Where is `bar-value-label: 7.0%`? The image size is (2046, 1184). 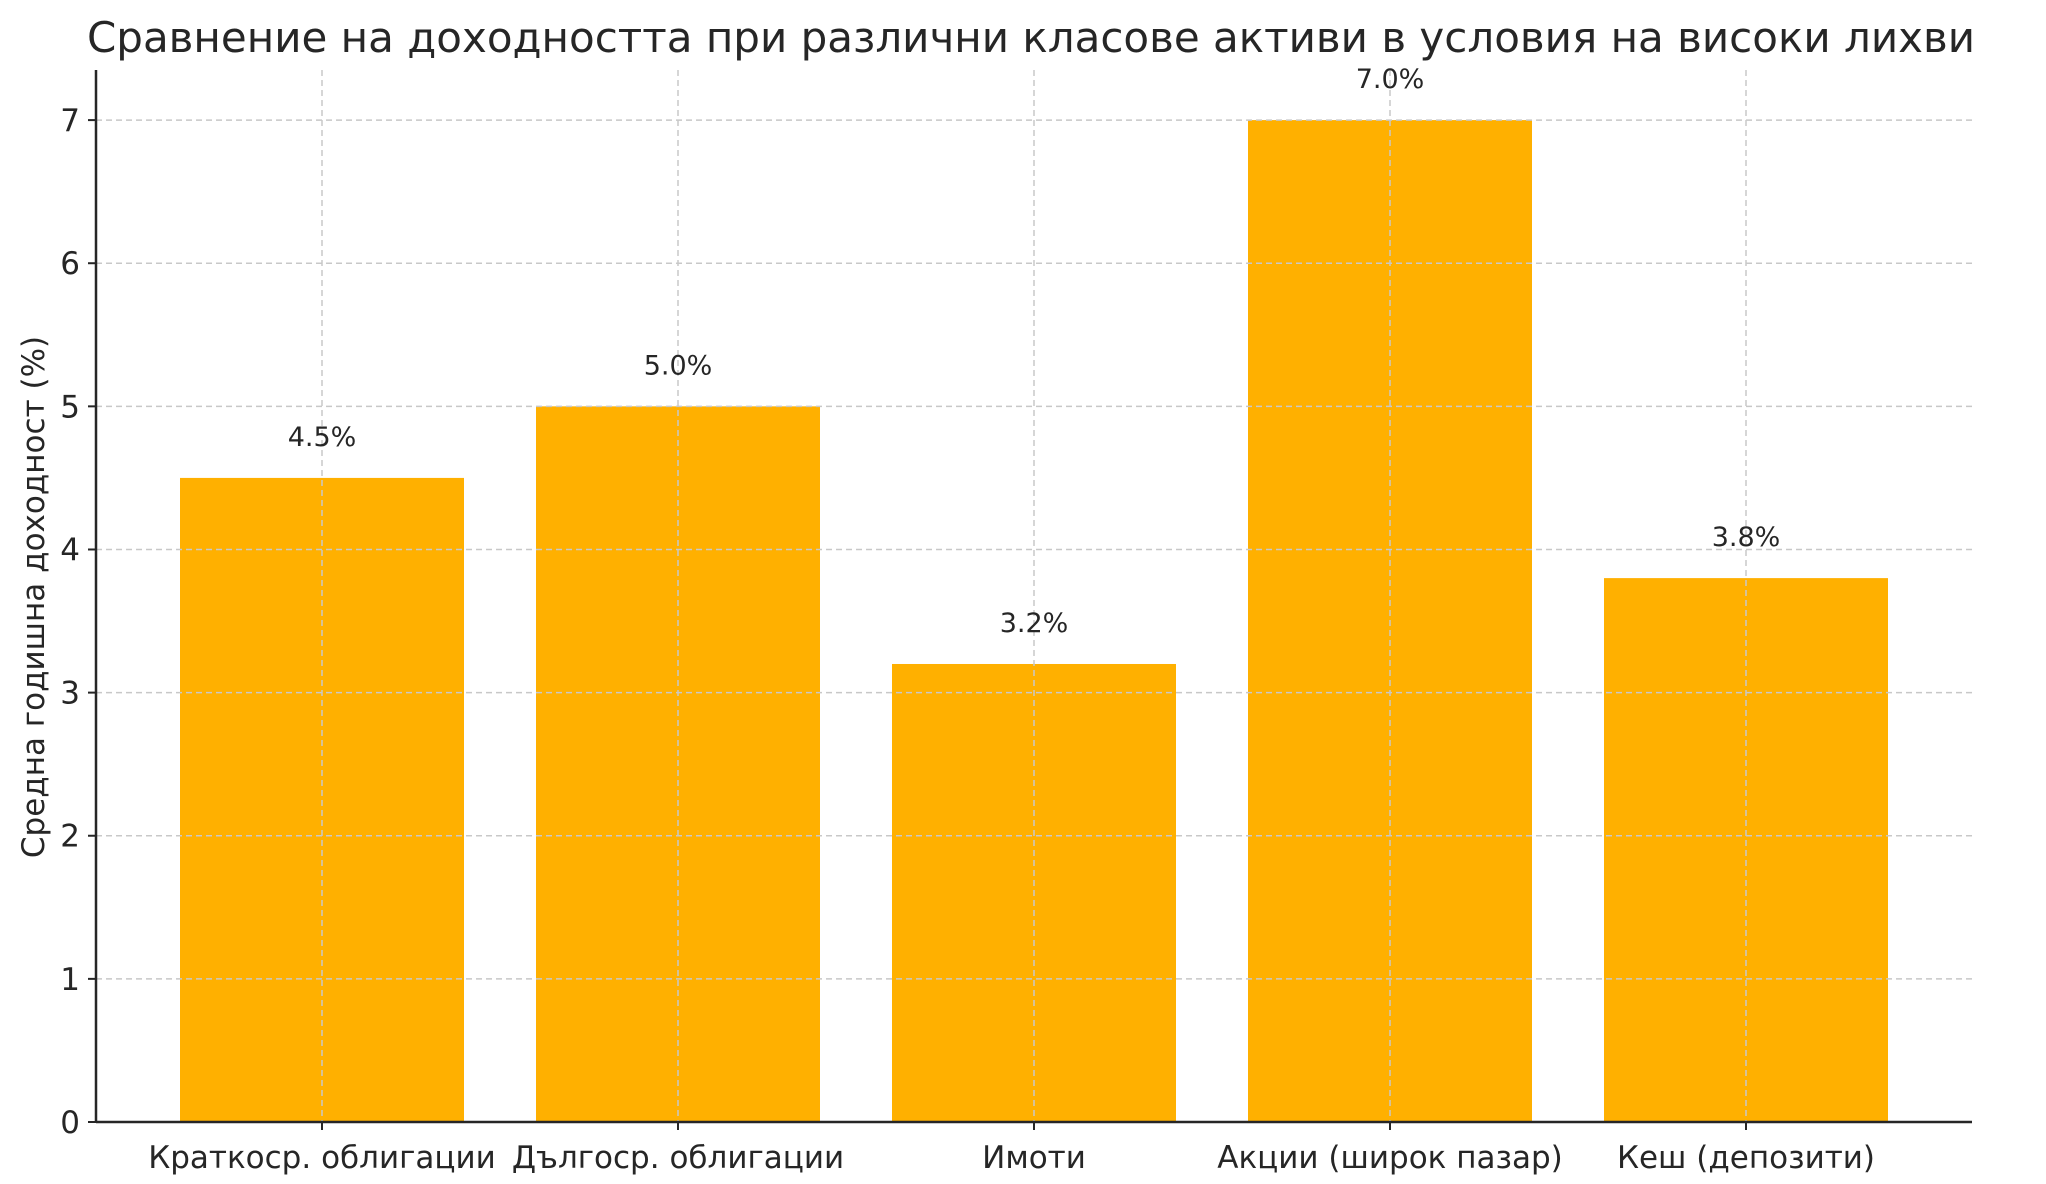 bar-value-label: 7.0% is located at coordinates (1390, 79).